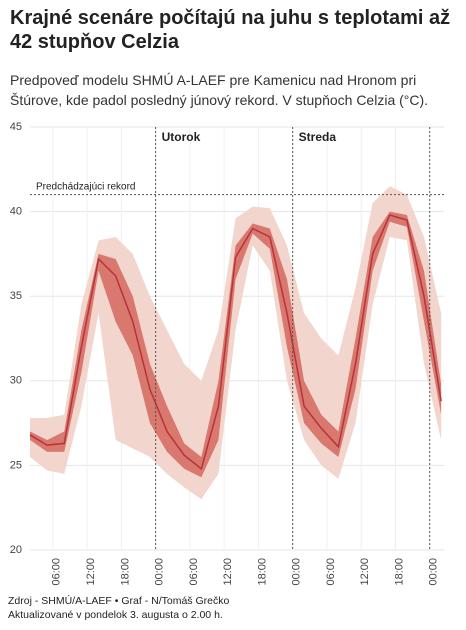  Describe the element at coordinates (16, 127) in the screenshot. I see `y-tick-label: 45` at that location.